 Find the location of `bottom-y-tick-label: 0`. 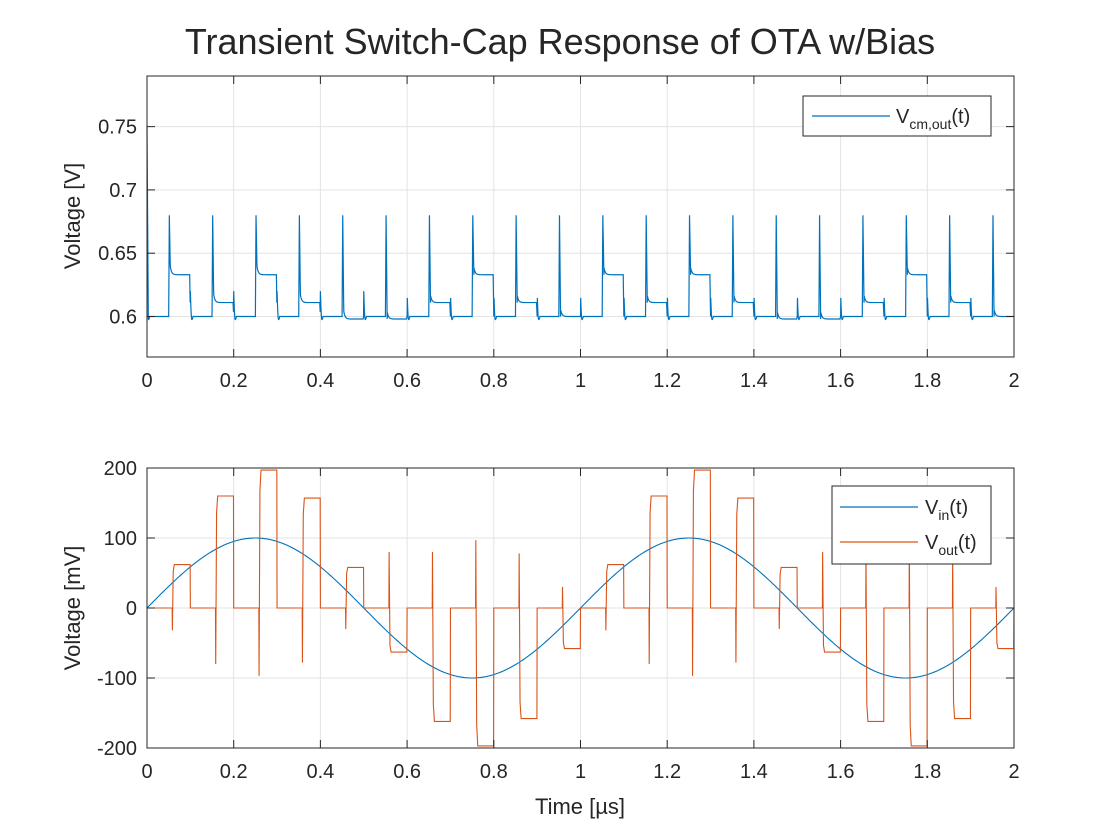

bottom-y-tick-label: 0 is located at coordinates (131, 609).